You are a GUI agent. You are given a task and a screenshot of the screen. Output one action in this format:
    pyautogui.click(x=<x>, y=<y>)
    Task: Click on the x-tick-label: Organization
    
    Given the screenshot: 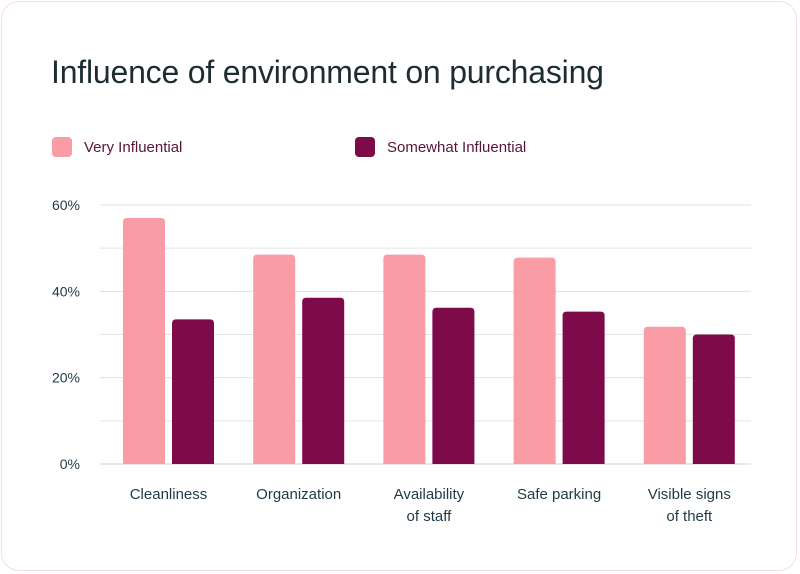 What is the action you would take?
    pyautogui.click(x=298, y=494)
    